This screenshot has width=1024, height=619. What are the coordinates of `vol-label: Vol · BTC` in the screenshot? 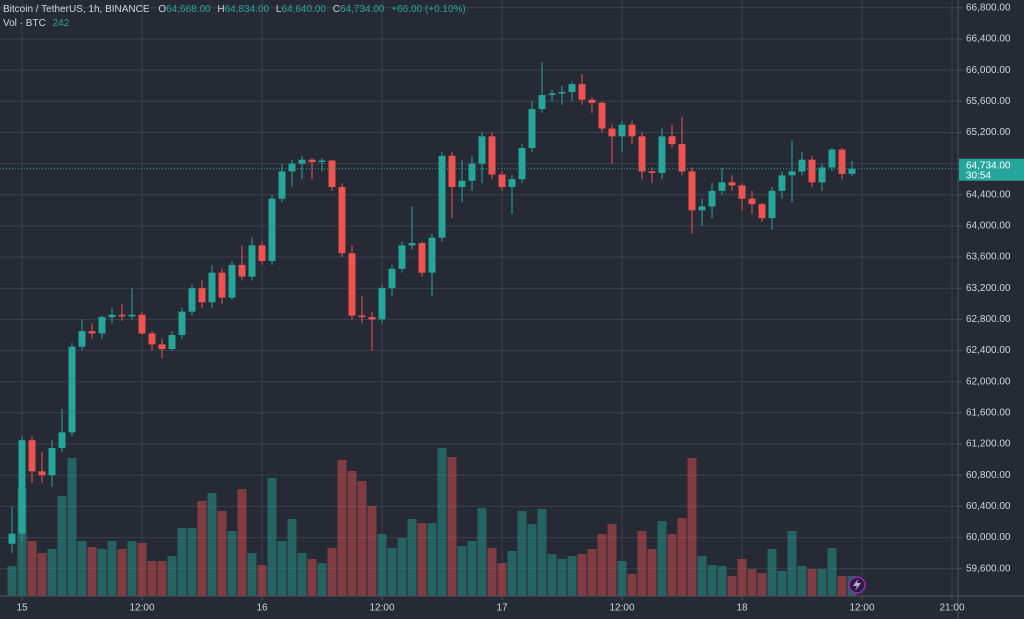 It's located at (24, 23).